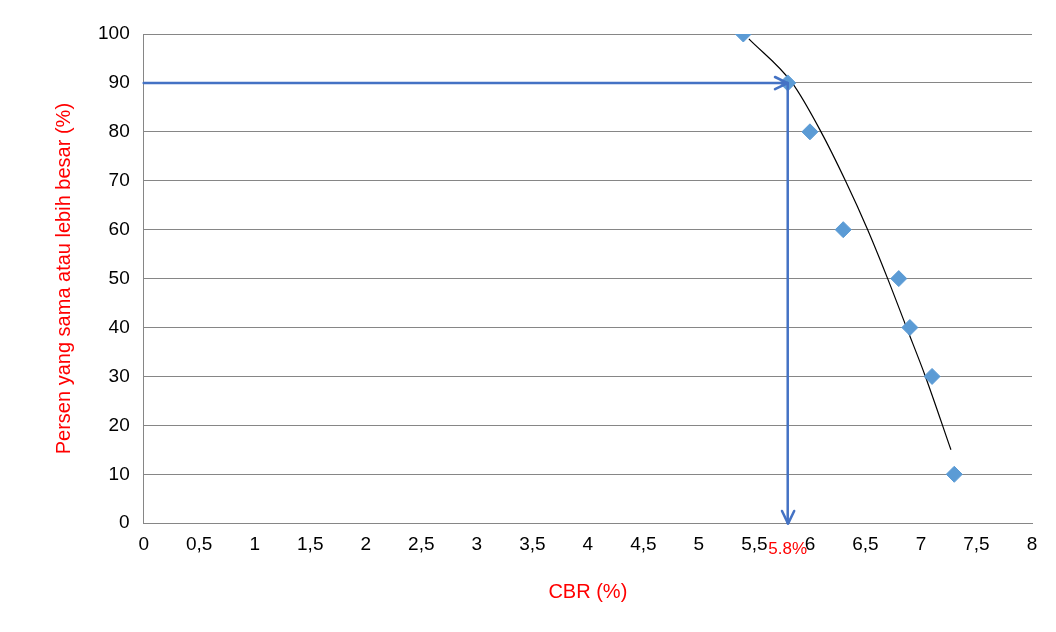  Describe the element at coordinates (921, 543) in the screenshot. I see `x-tick-label: 7` at that location.